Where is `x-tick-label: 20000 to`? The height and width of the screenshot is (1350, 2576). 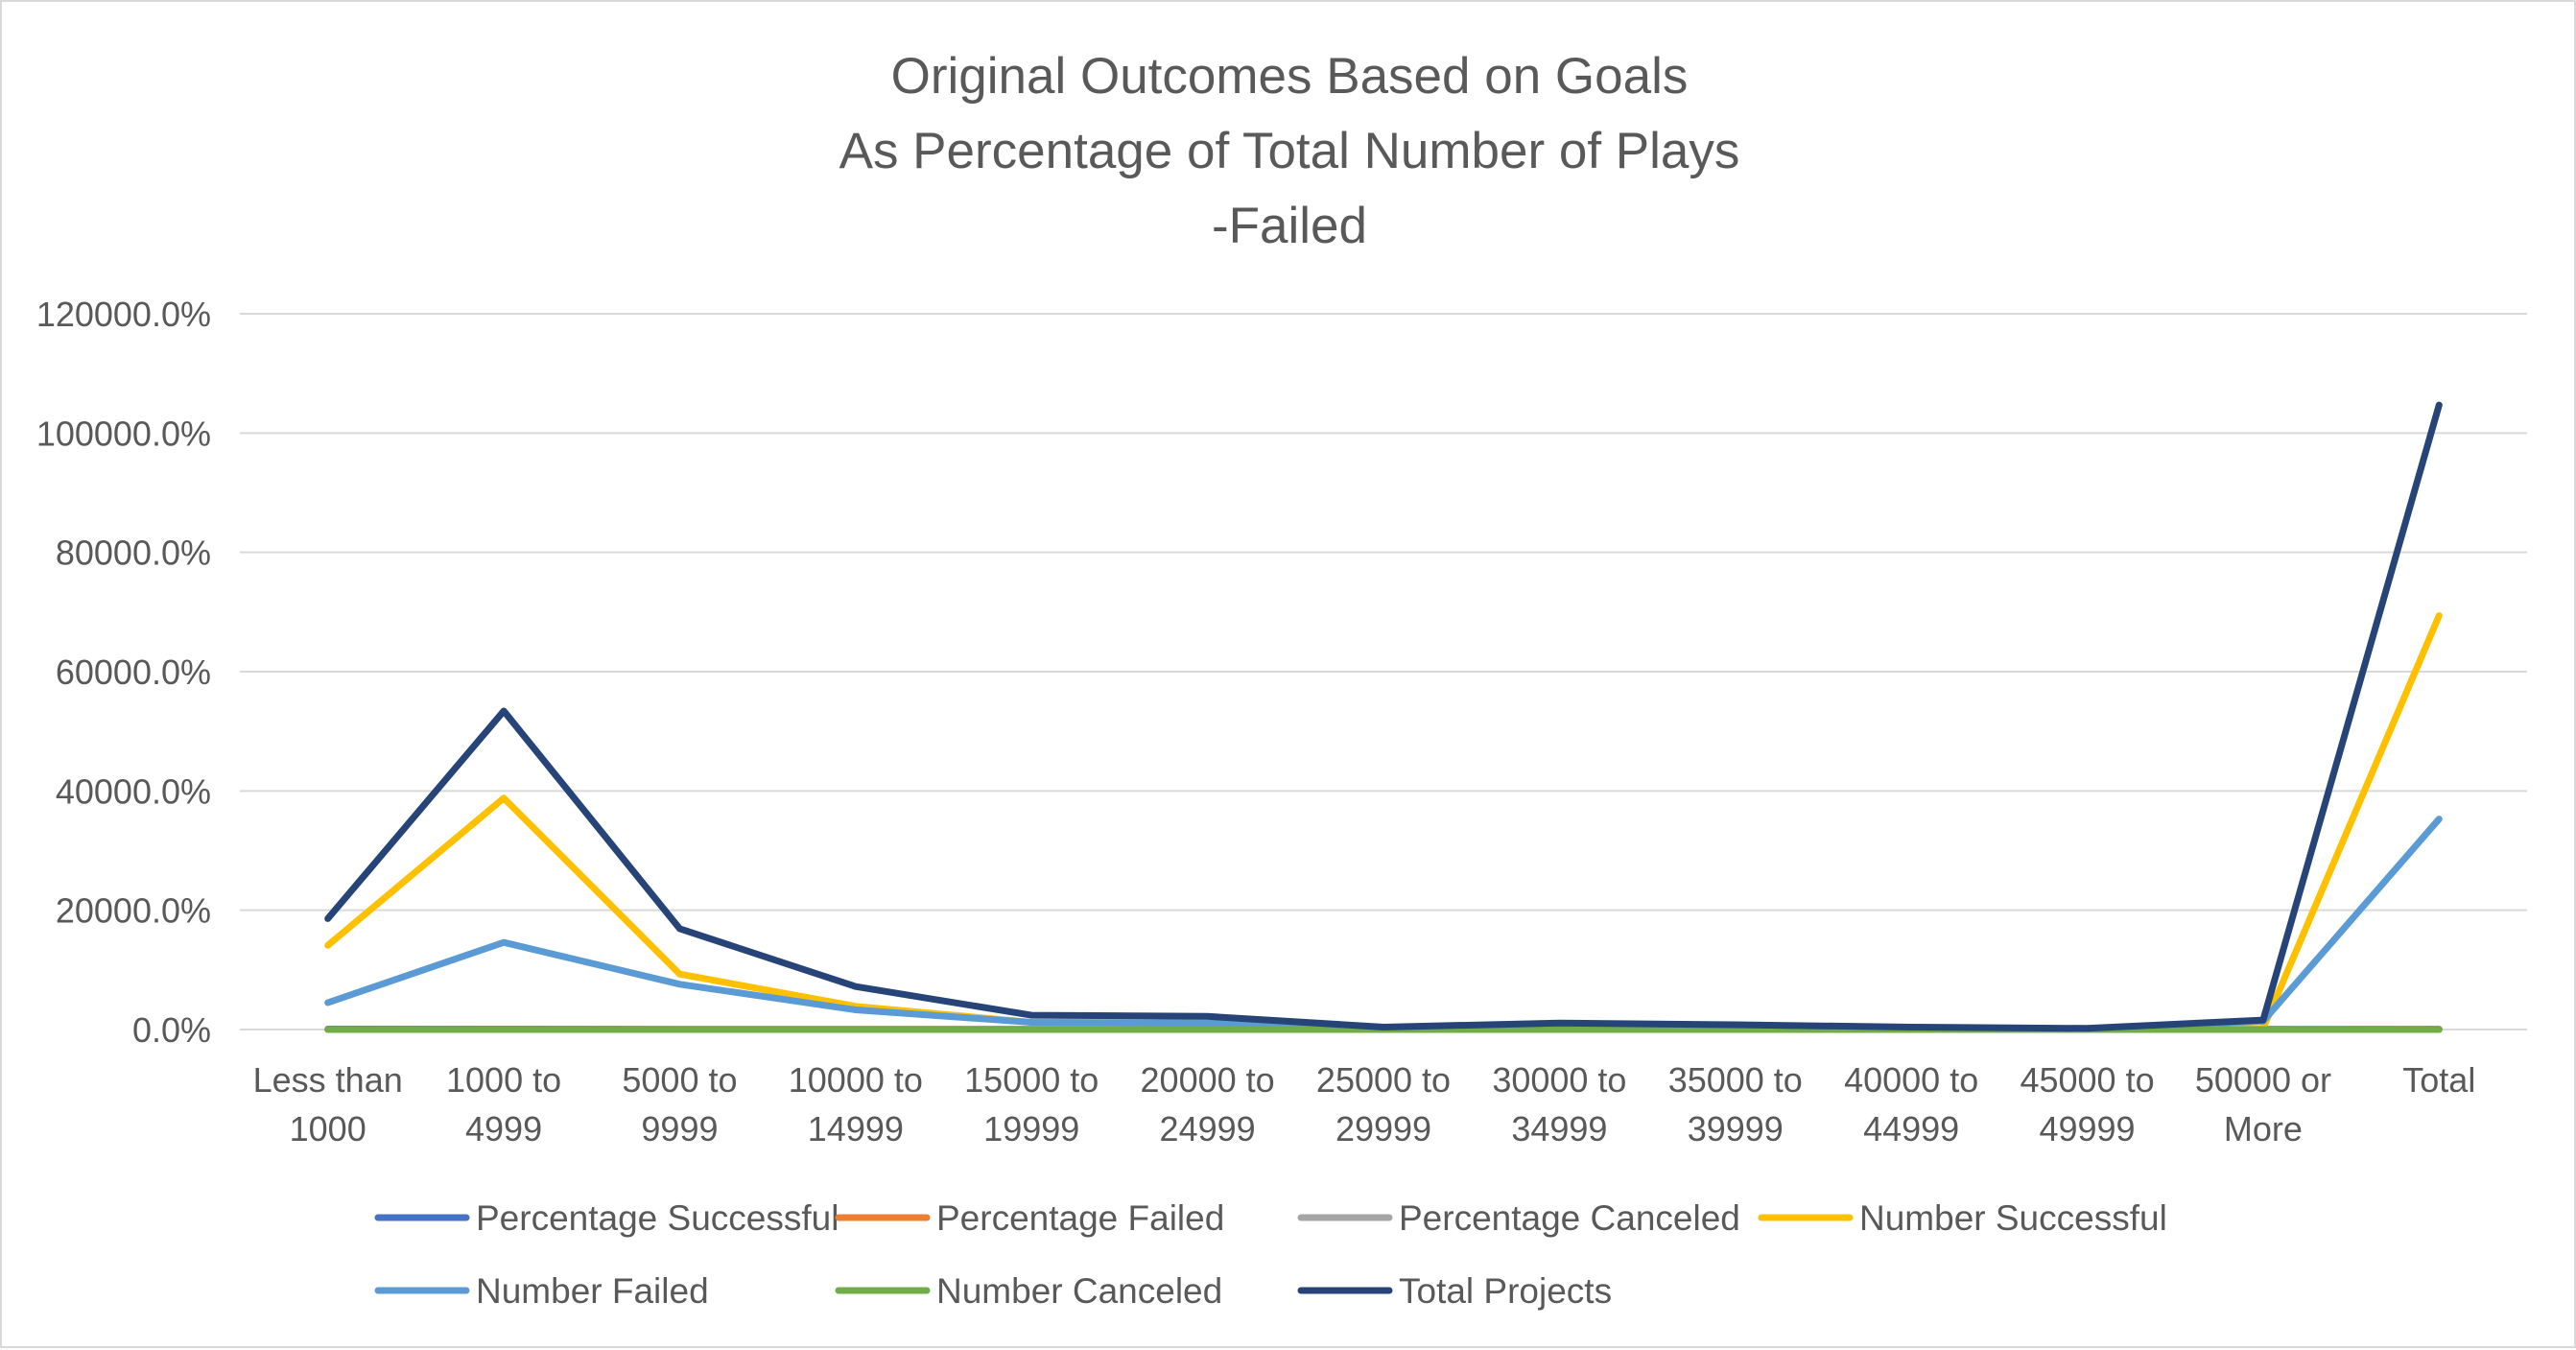
x-tick-label: 20000 to is located at coordinates (1208, 1080).